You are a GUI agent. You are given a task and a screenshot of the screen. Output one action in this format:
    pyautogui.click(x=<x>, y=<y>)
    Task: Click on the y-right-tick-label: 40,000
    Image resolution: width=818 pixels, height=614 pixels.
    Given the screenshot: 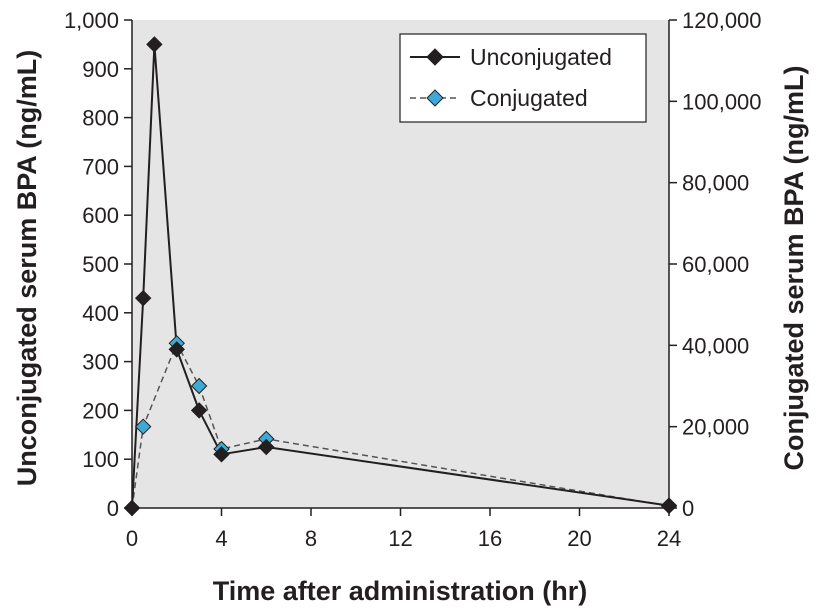 What is the action you would take?
    pyautogui.click(x=715, y=345)
    